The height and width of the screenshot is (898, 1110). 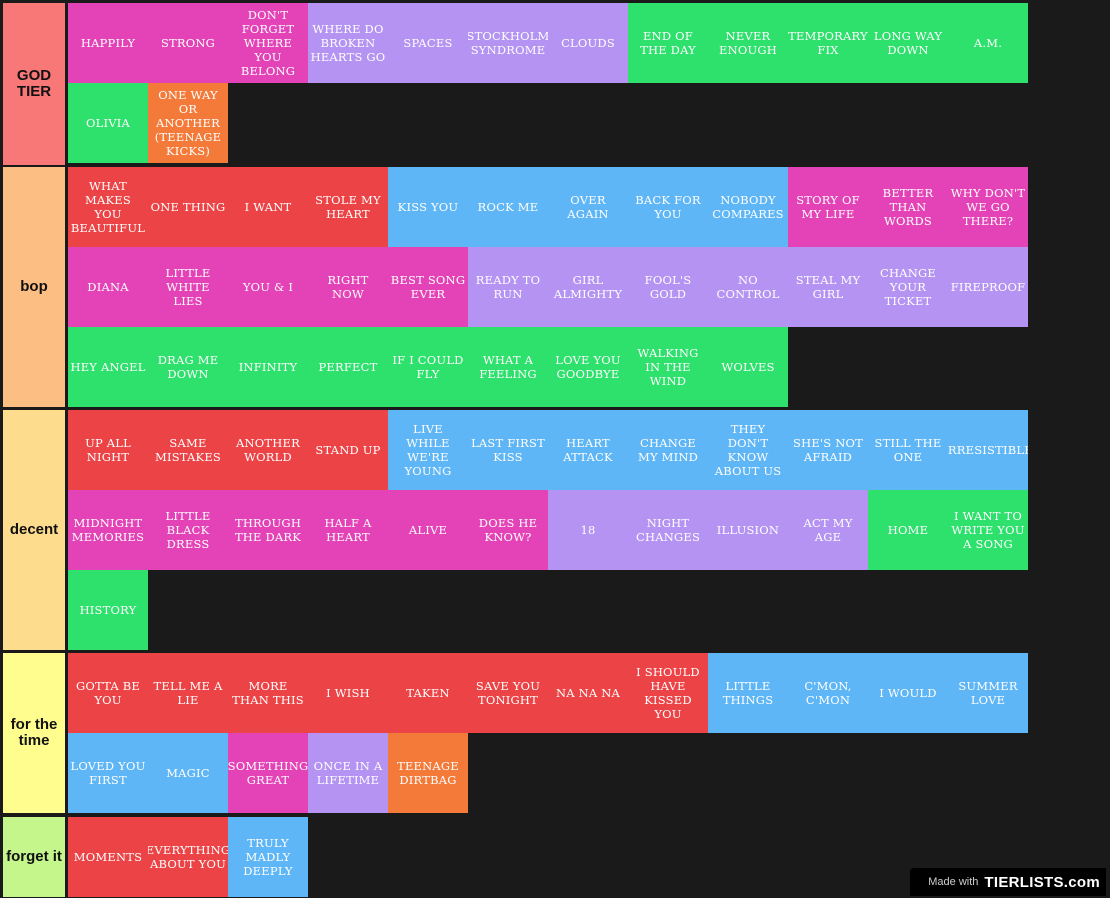 I want to click on tier-item: BEST SONG EVER, so click(x=428, y=287).